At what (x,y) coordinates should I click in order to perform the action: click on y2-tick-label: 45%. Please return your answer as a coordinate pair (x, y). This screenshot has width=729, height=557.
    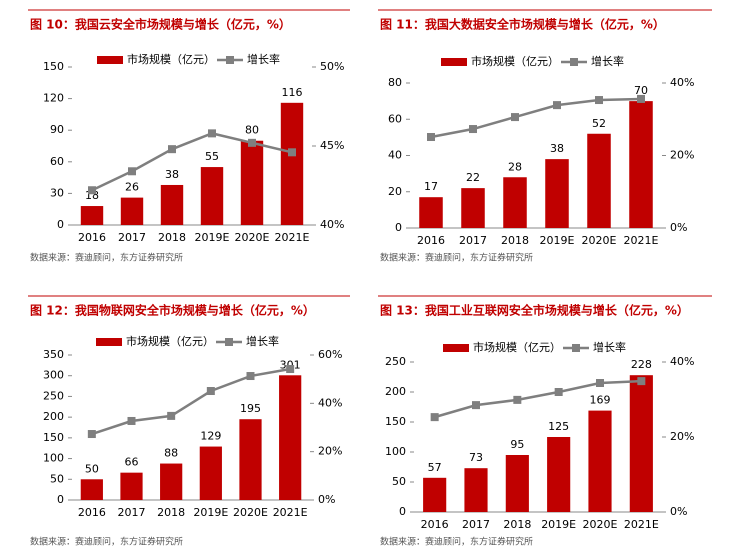
    Looking at the image, I should click on (332, 145).